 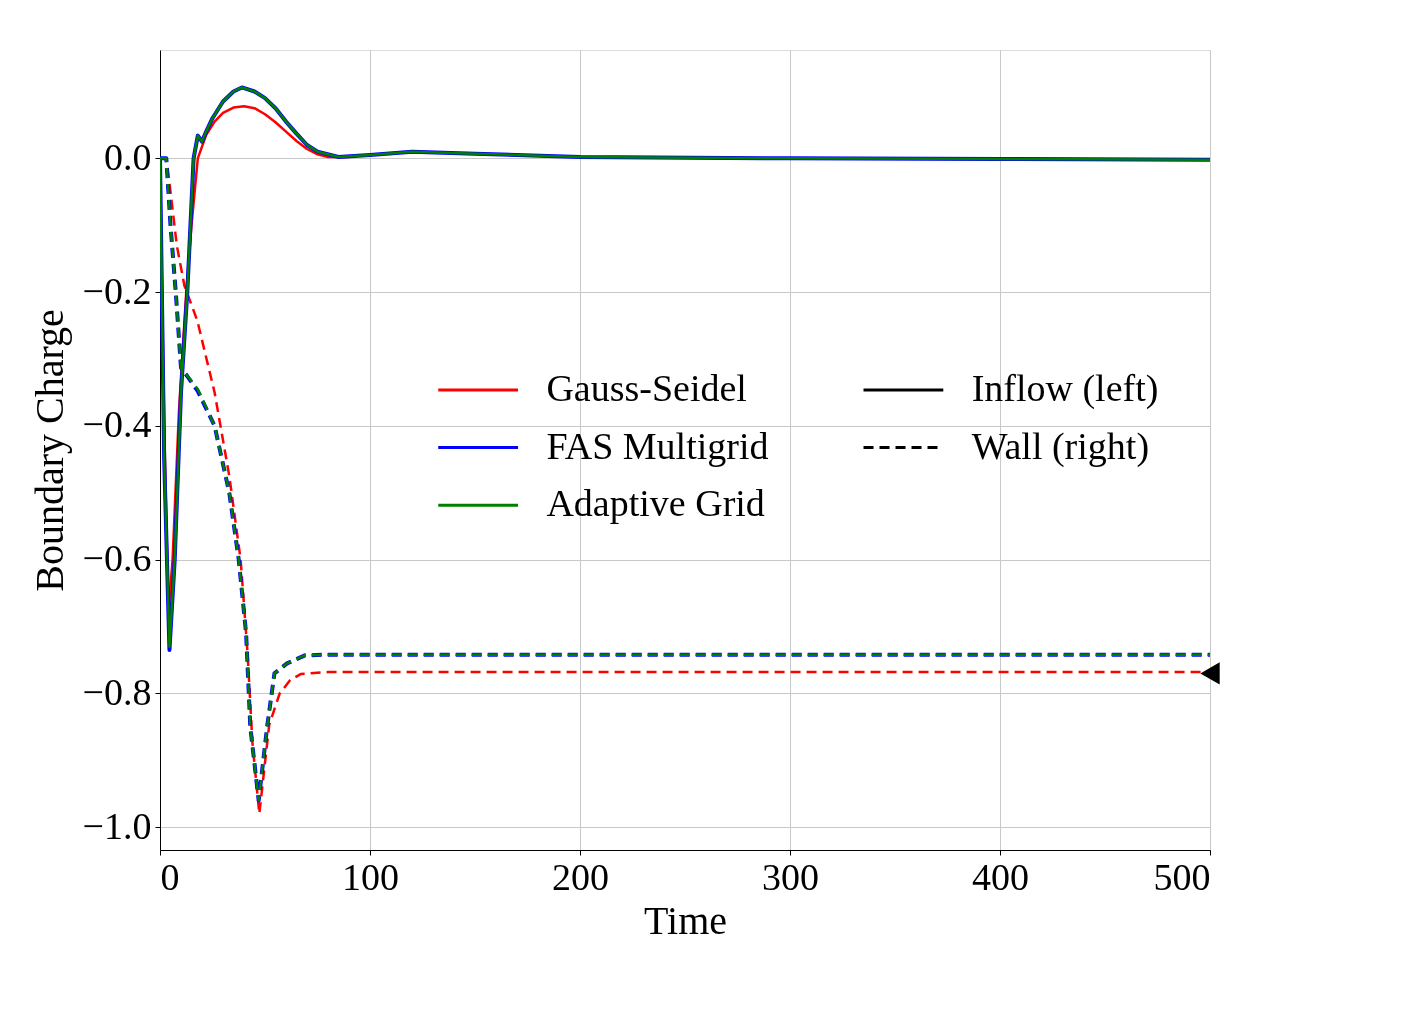 What do you see at coordinates (1060, 446) in the screenshot?
I see `legend-label: Wall (right)` at bounding box center [1060, 446].